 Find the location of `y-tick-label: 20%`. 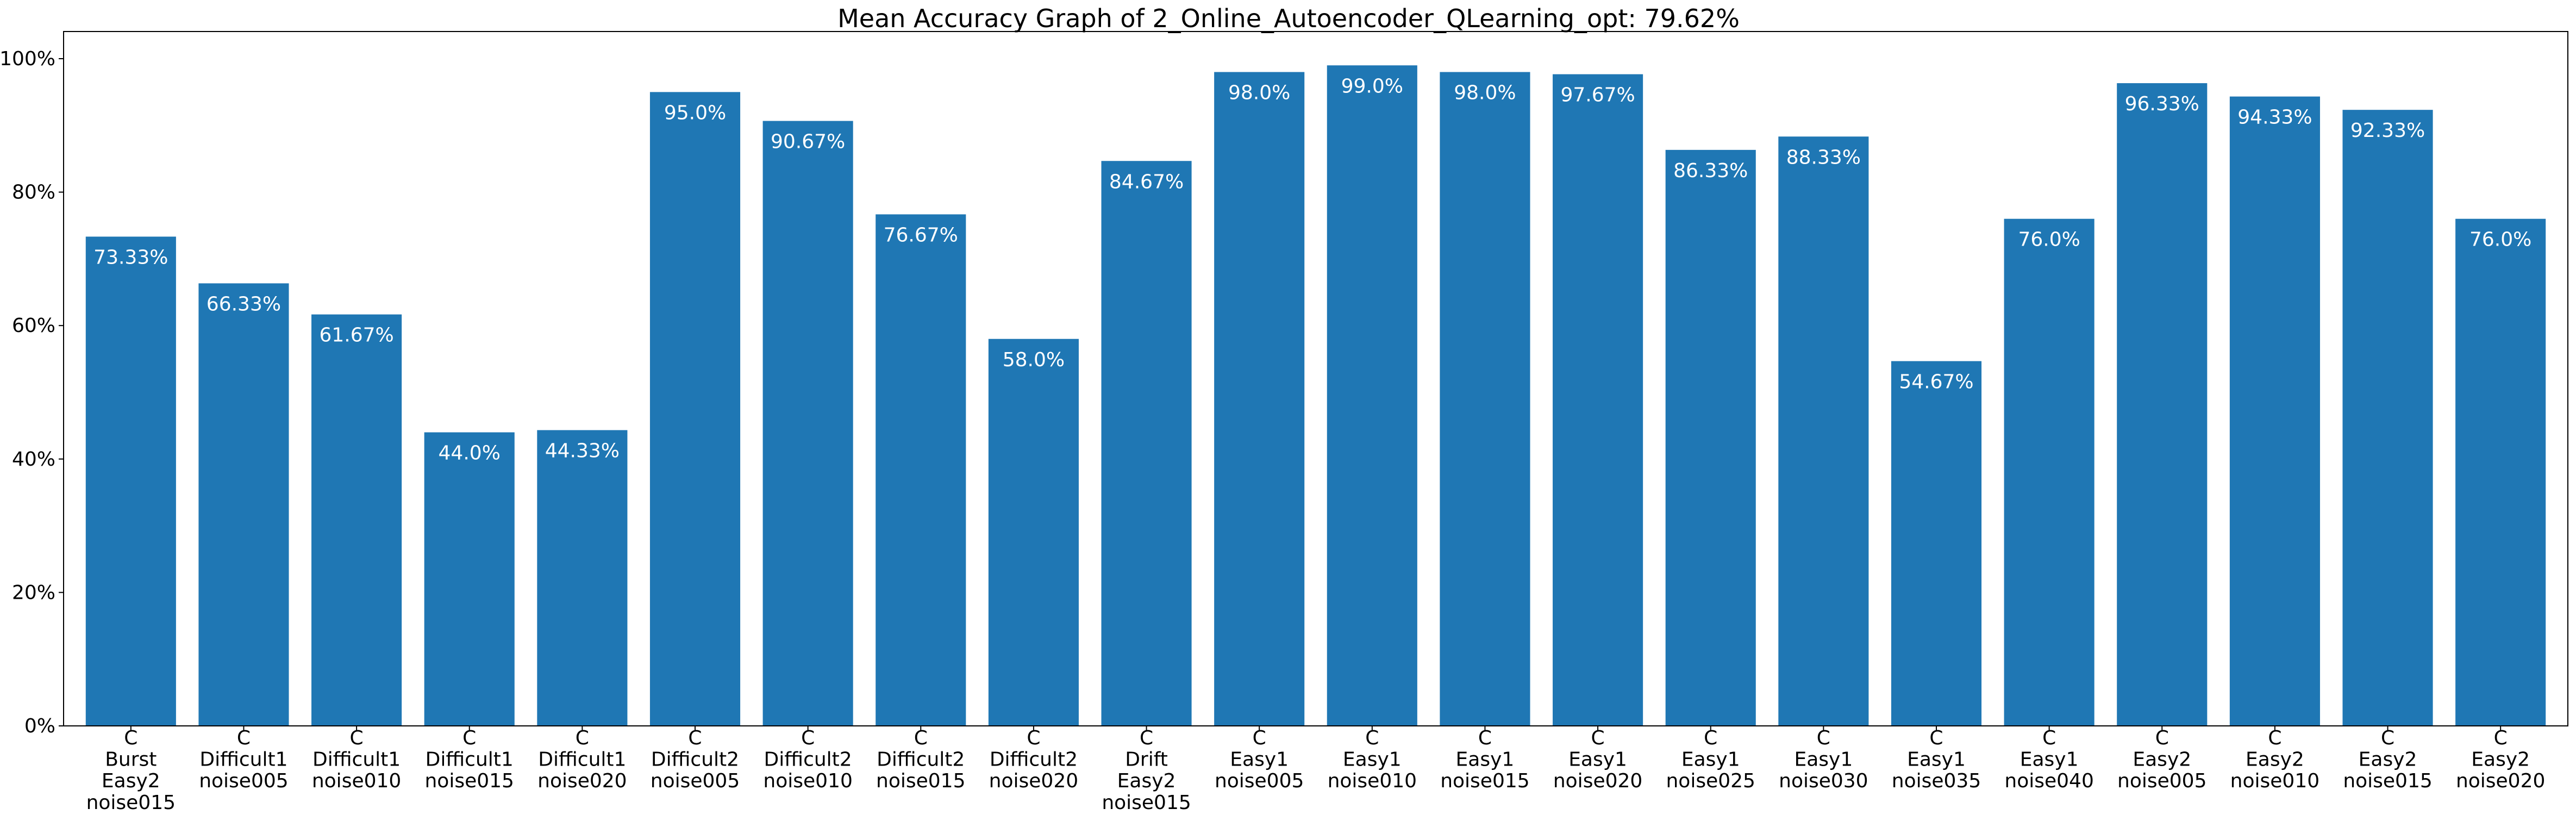

y-tick-label: 20% is located at coordinates (33, 592).